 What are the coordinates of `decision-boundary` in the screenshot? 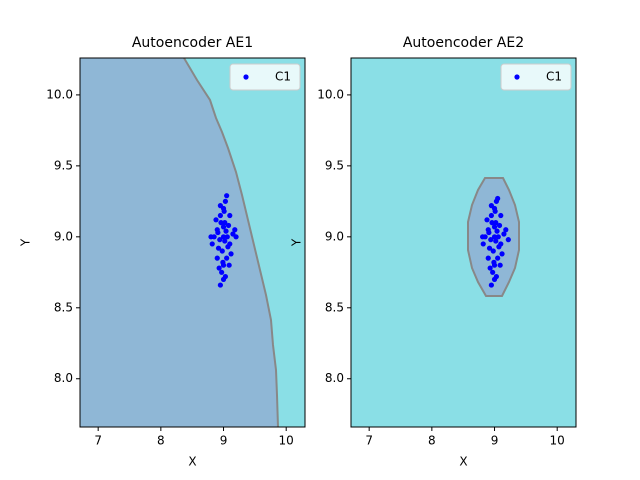 It's located at (231, 242).